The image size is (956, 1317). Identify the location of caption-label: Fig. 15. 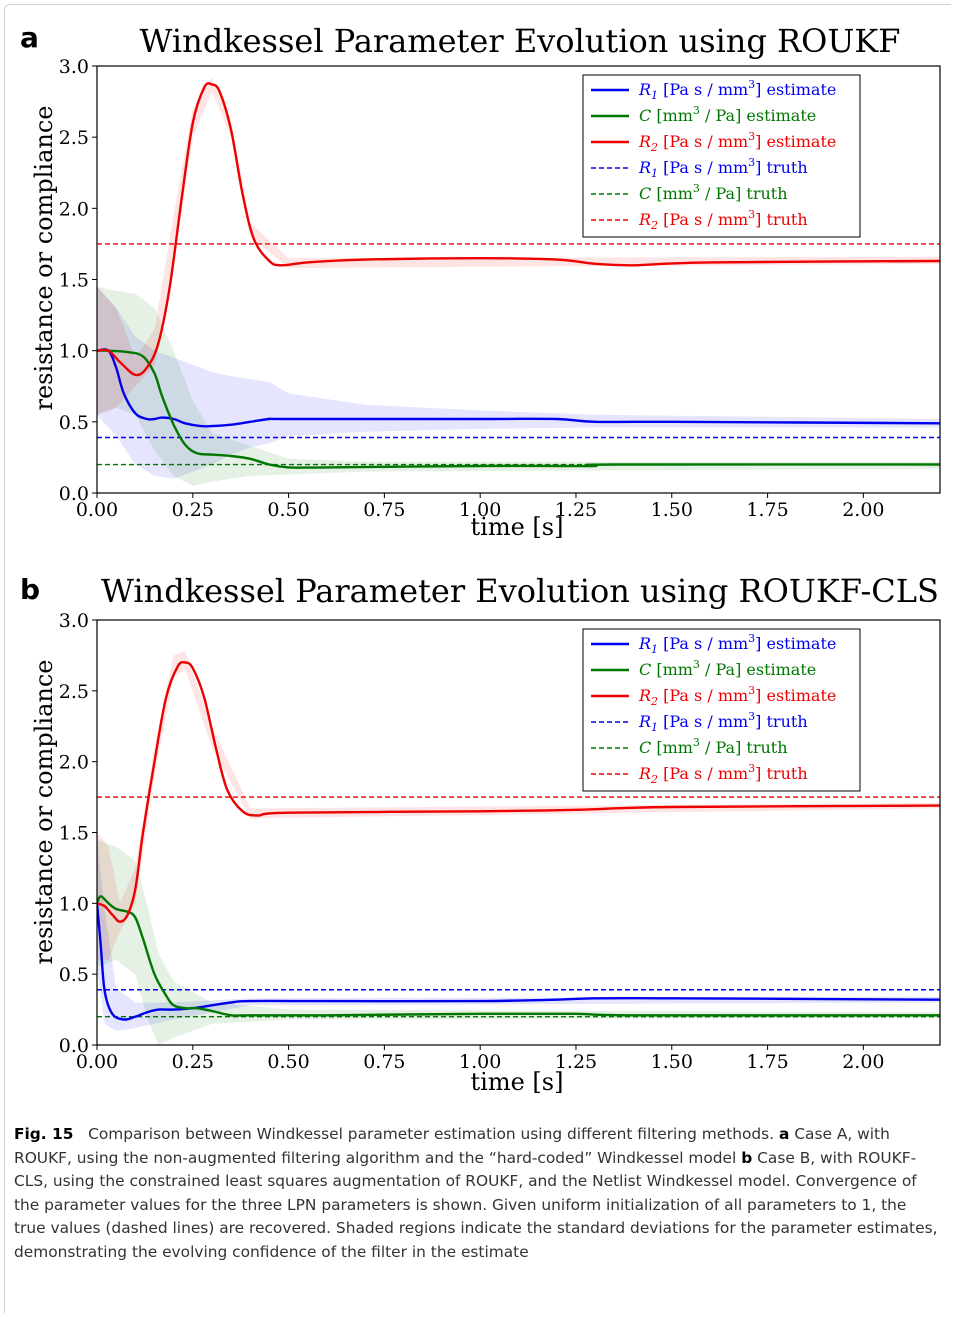
(44, 1134).